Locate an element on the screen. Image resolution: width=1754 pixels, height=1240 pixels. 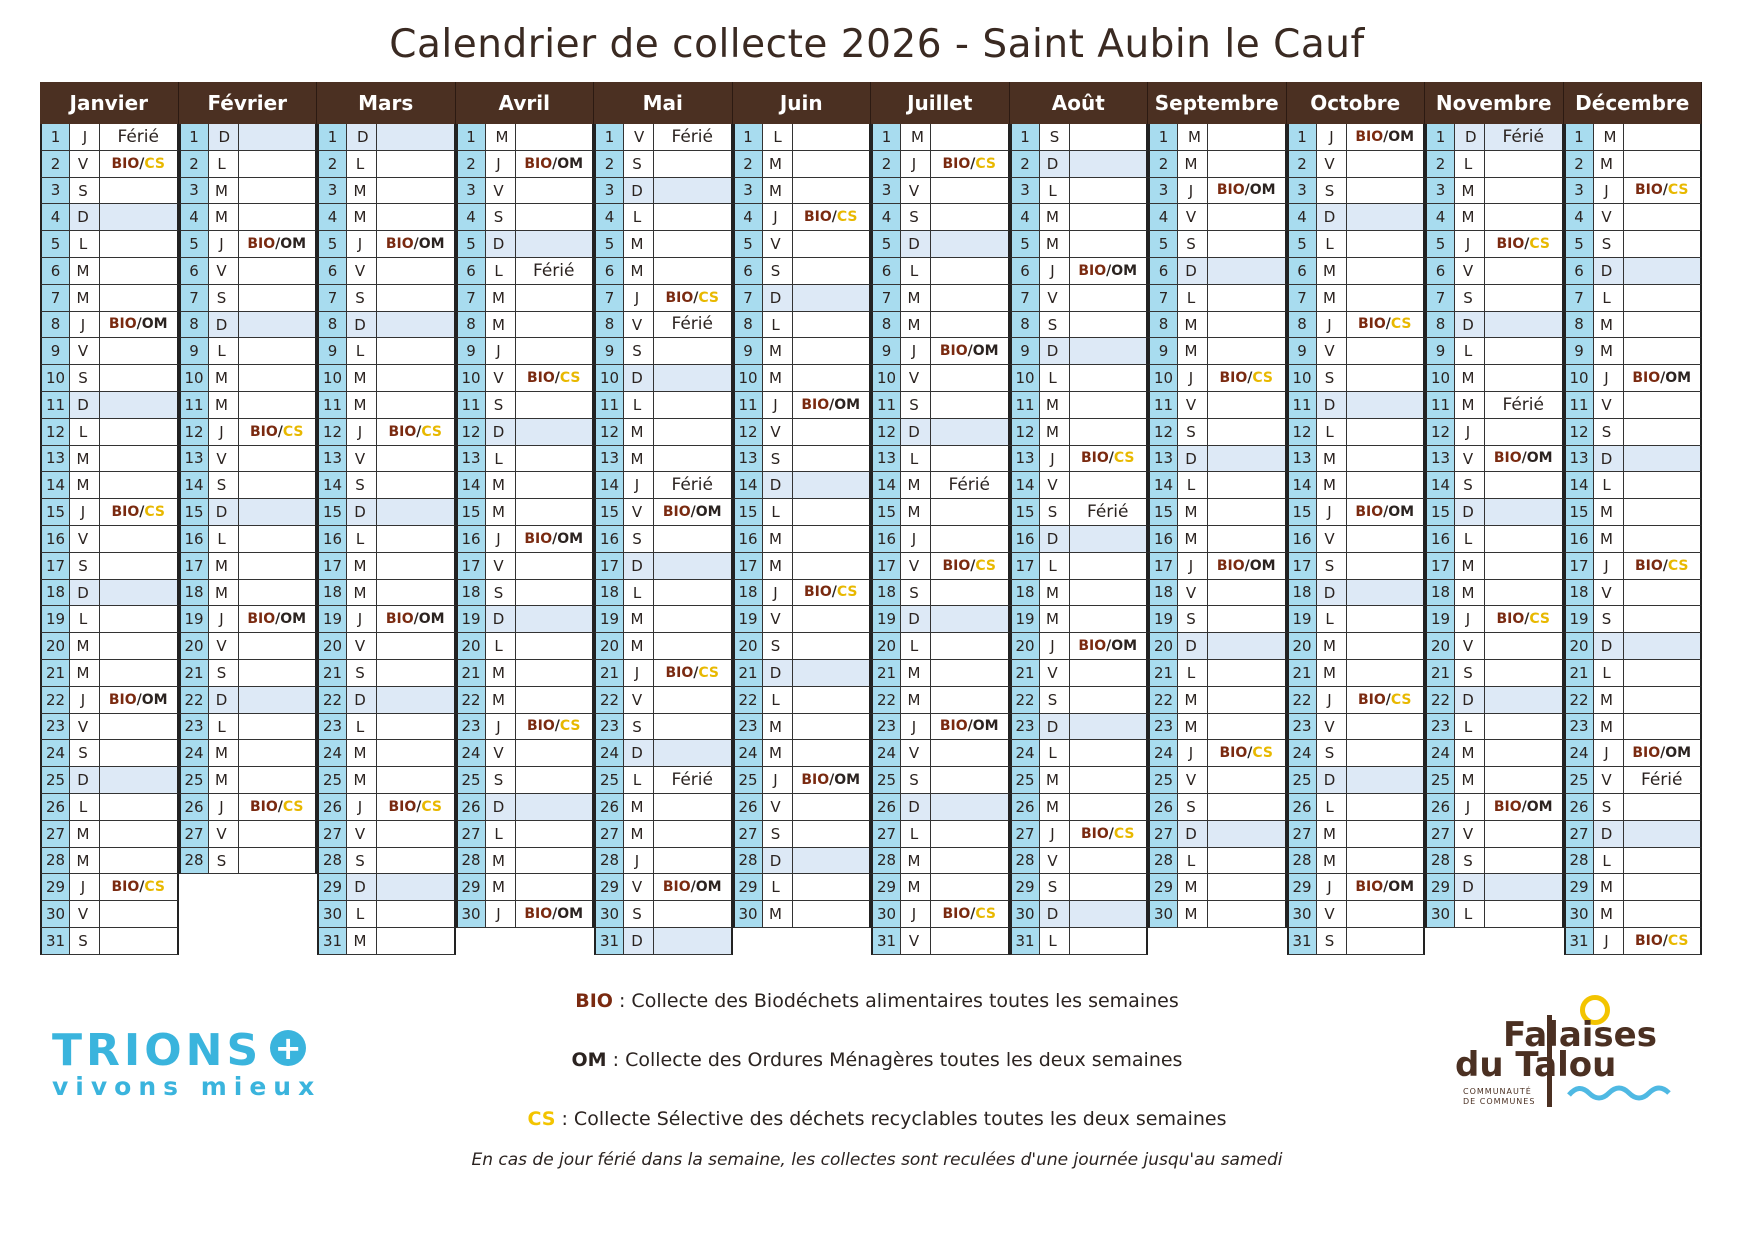
day-number: 31 is located at coordinates (1578, 941).